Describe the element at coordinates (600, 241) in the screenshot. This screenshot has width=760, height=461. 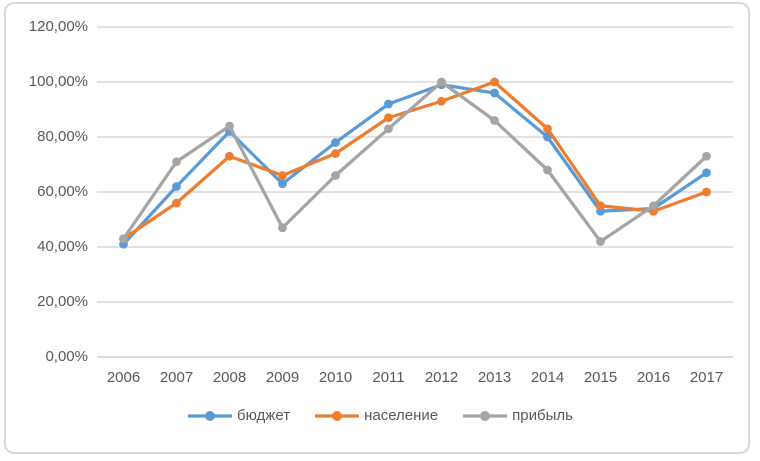
I see `data-point-profit-2015` at that location.